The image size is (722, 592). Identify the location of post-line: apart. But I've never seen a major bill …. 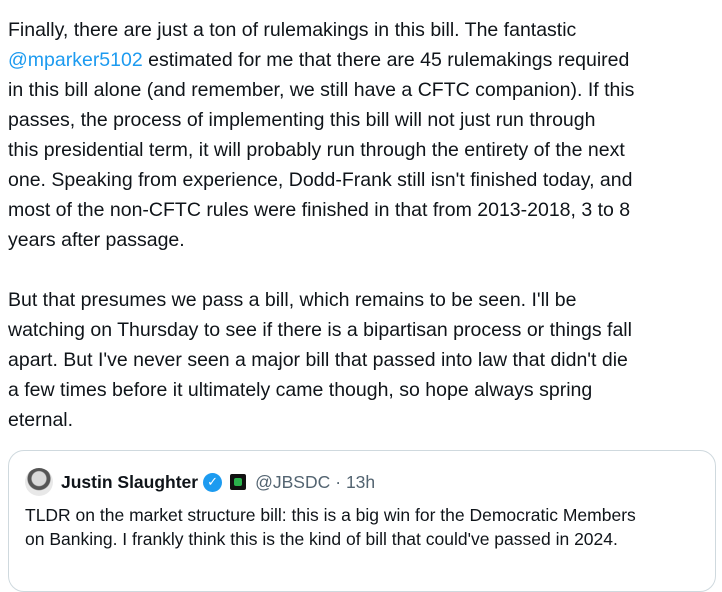
(318, 360).